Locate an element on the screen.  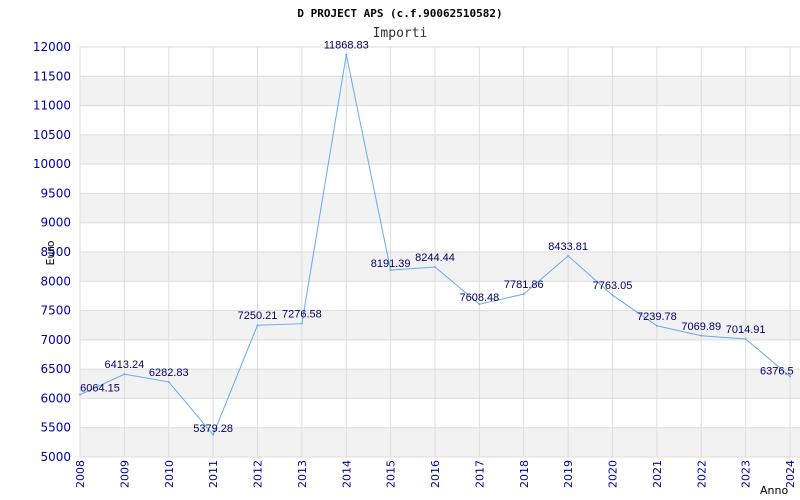
y-tick-label: 10000 is located at coordinates (52, 164).